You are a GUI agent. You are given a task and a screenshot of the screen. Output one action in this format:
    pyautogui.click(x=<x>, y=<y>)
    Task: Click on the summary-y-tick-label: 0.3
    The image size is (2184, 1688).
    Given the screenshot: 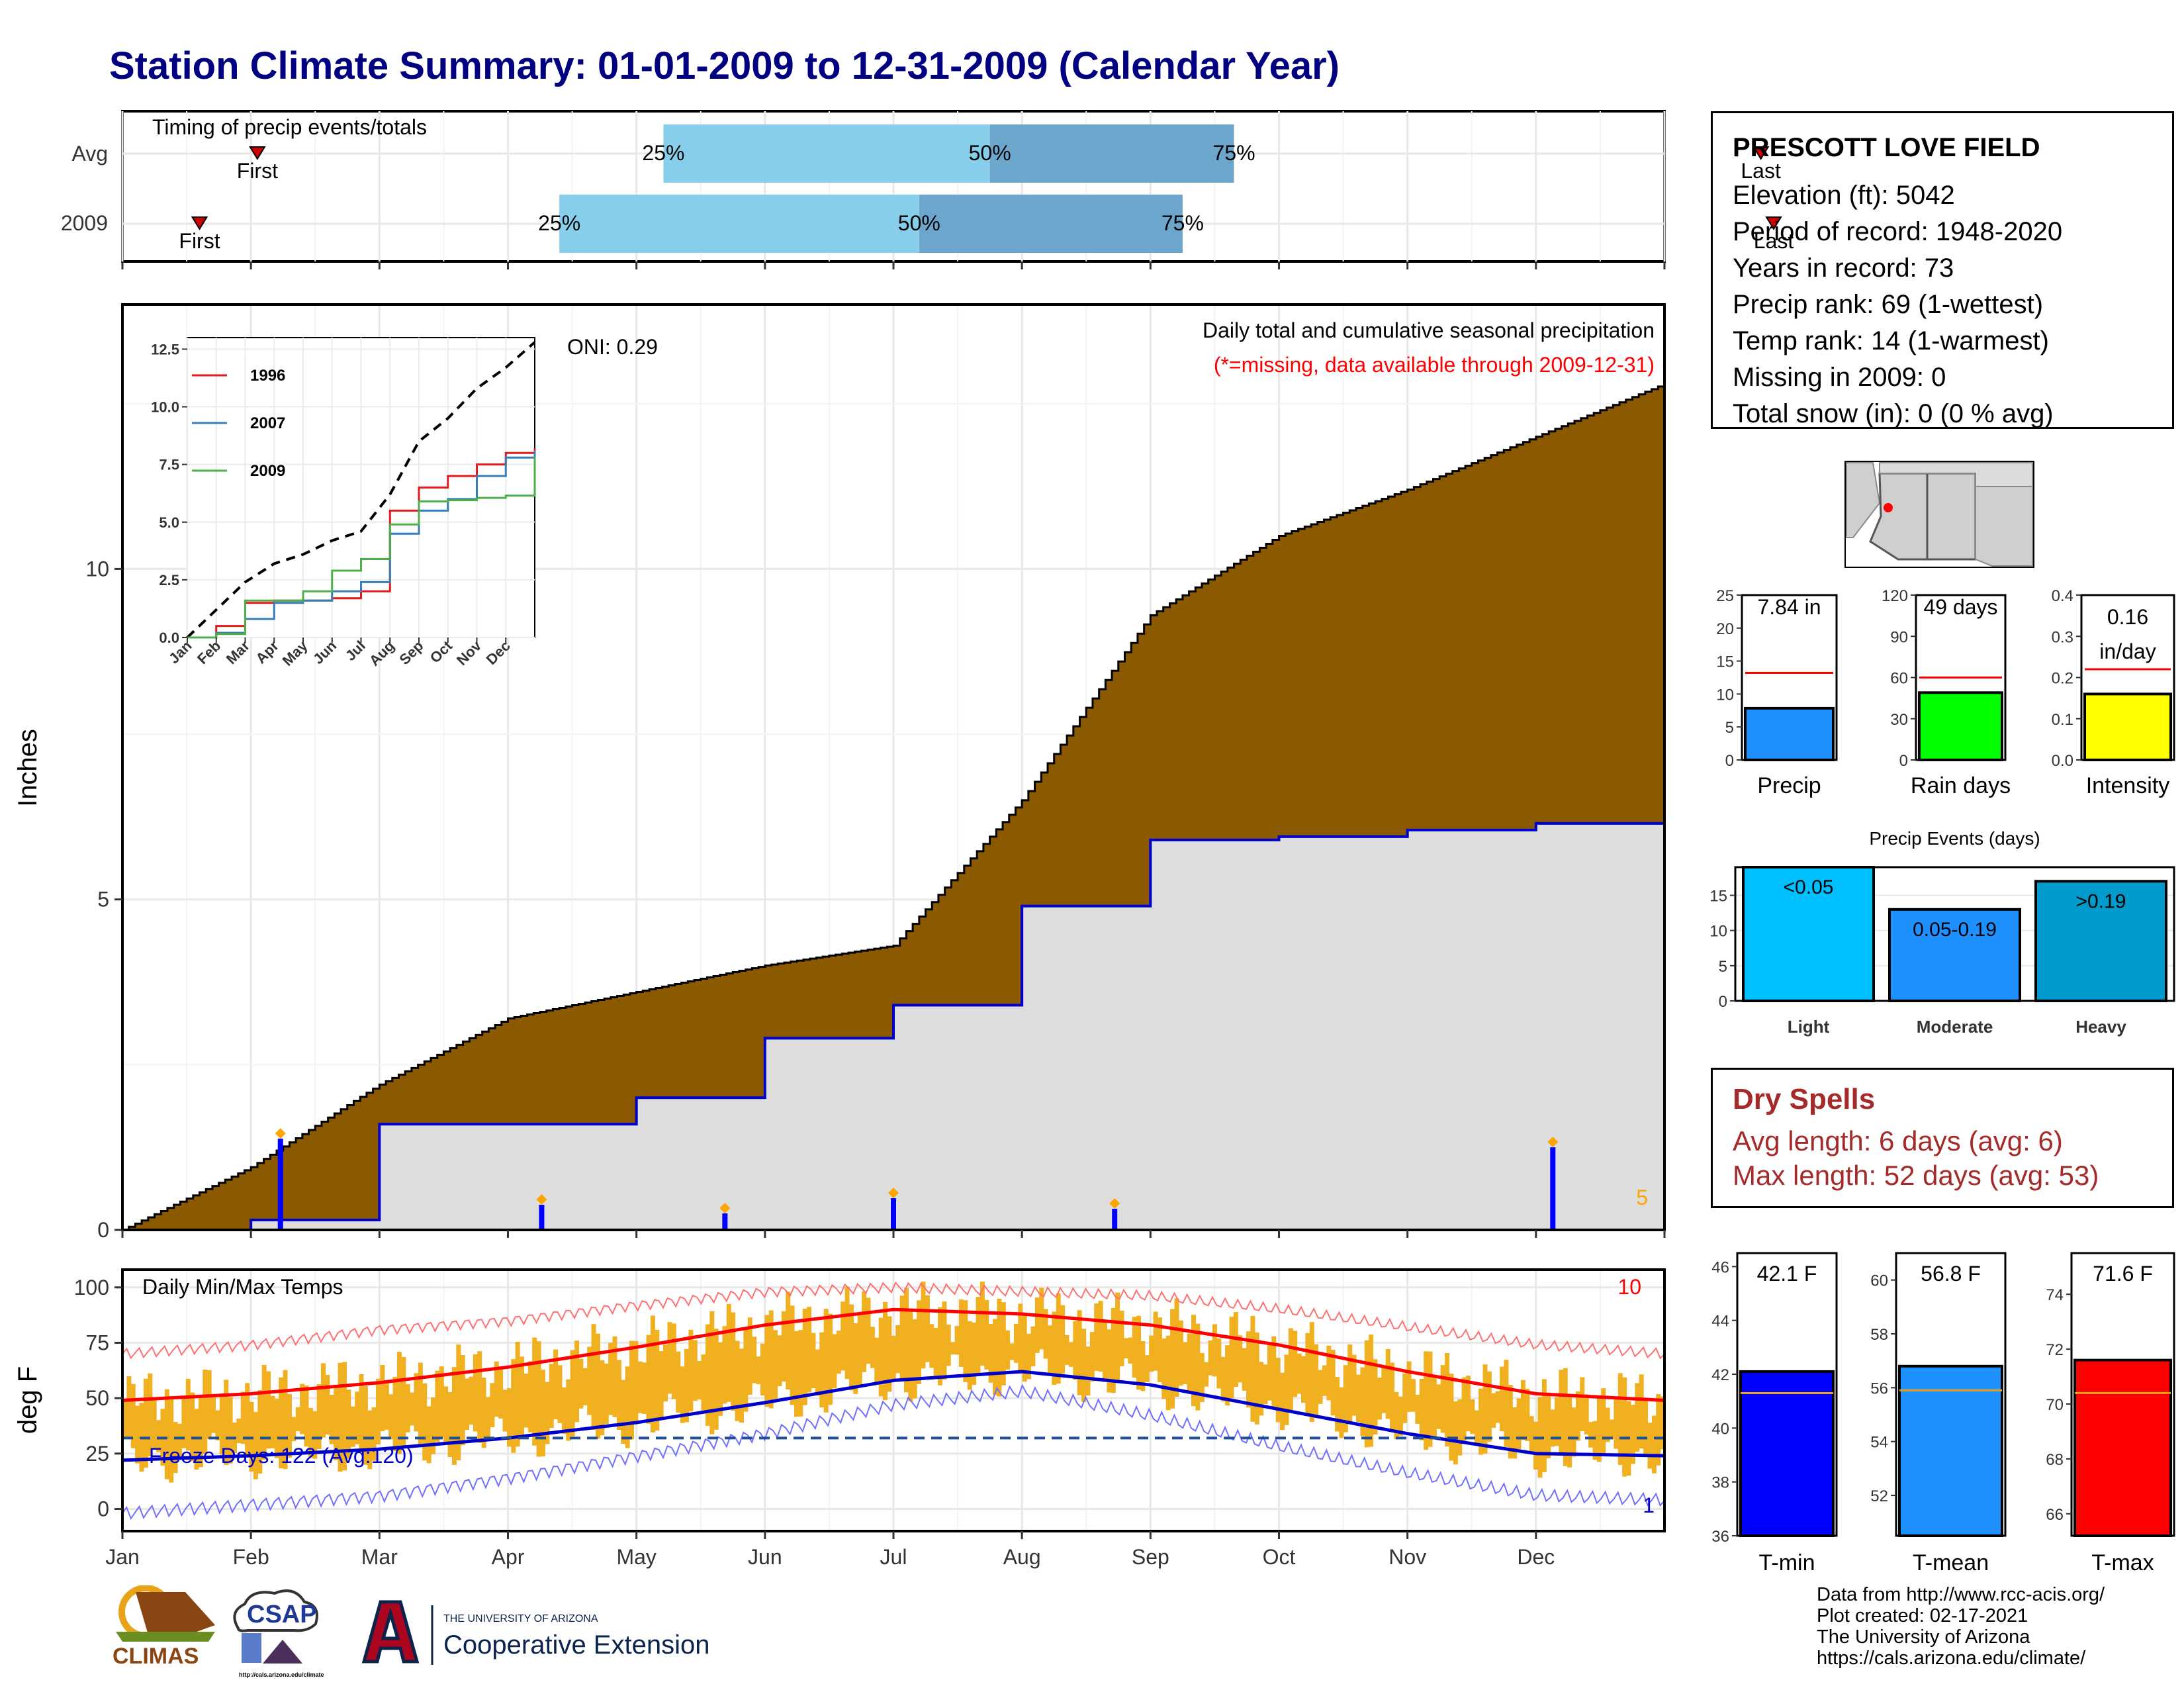 What is the action you would take?
    pyautogui.click(x=2062, y=637)
    